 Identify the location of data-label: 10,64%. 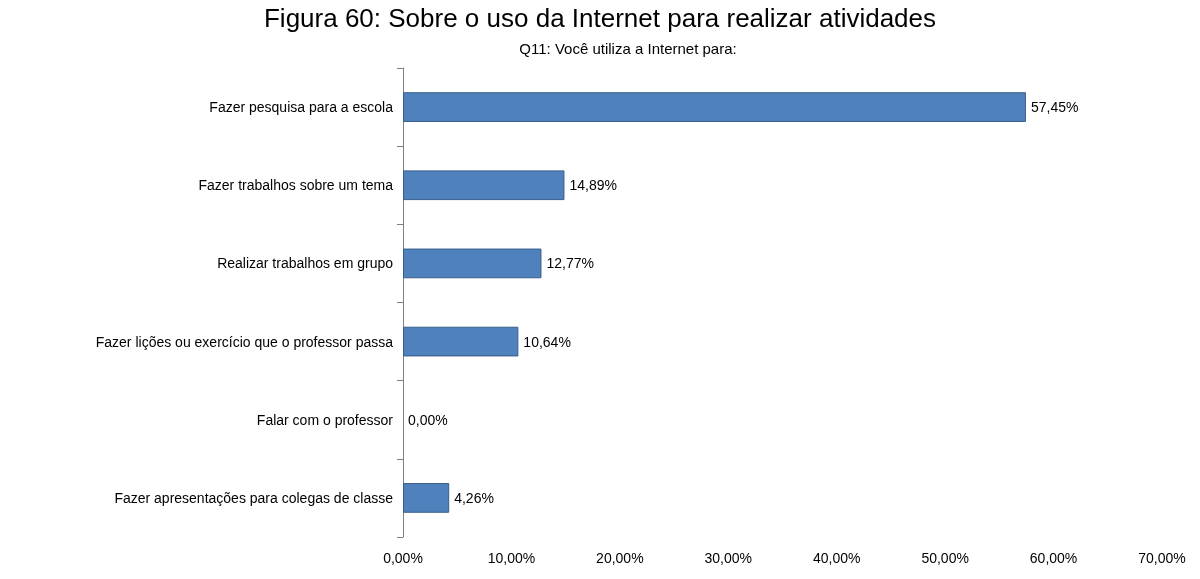
(547, 341).